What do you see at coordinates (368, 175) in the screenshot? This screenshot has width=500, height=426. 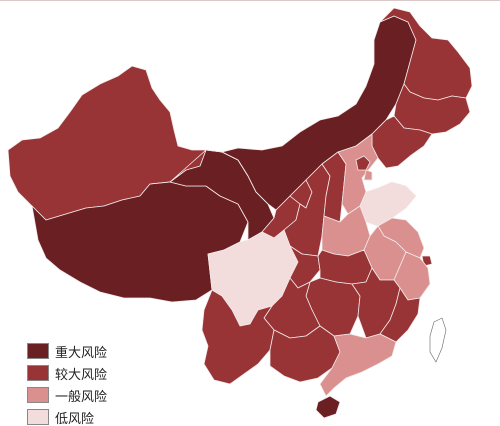 I see `region-tianjin` at bounding box center [368, 175].